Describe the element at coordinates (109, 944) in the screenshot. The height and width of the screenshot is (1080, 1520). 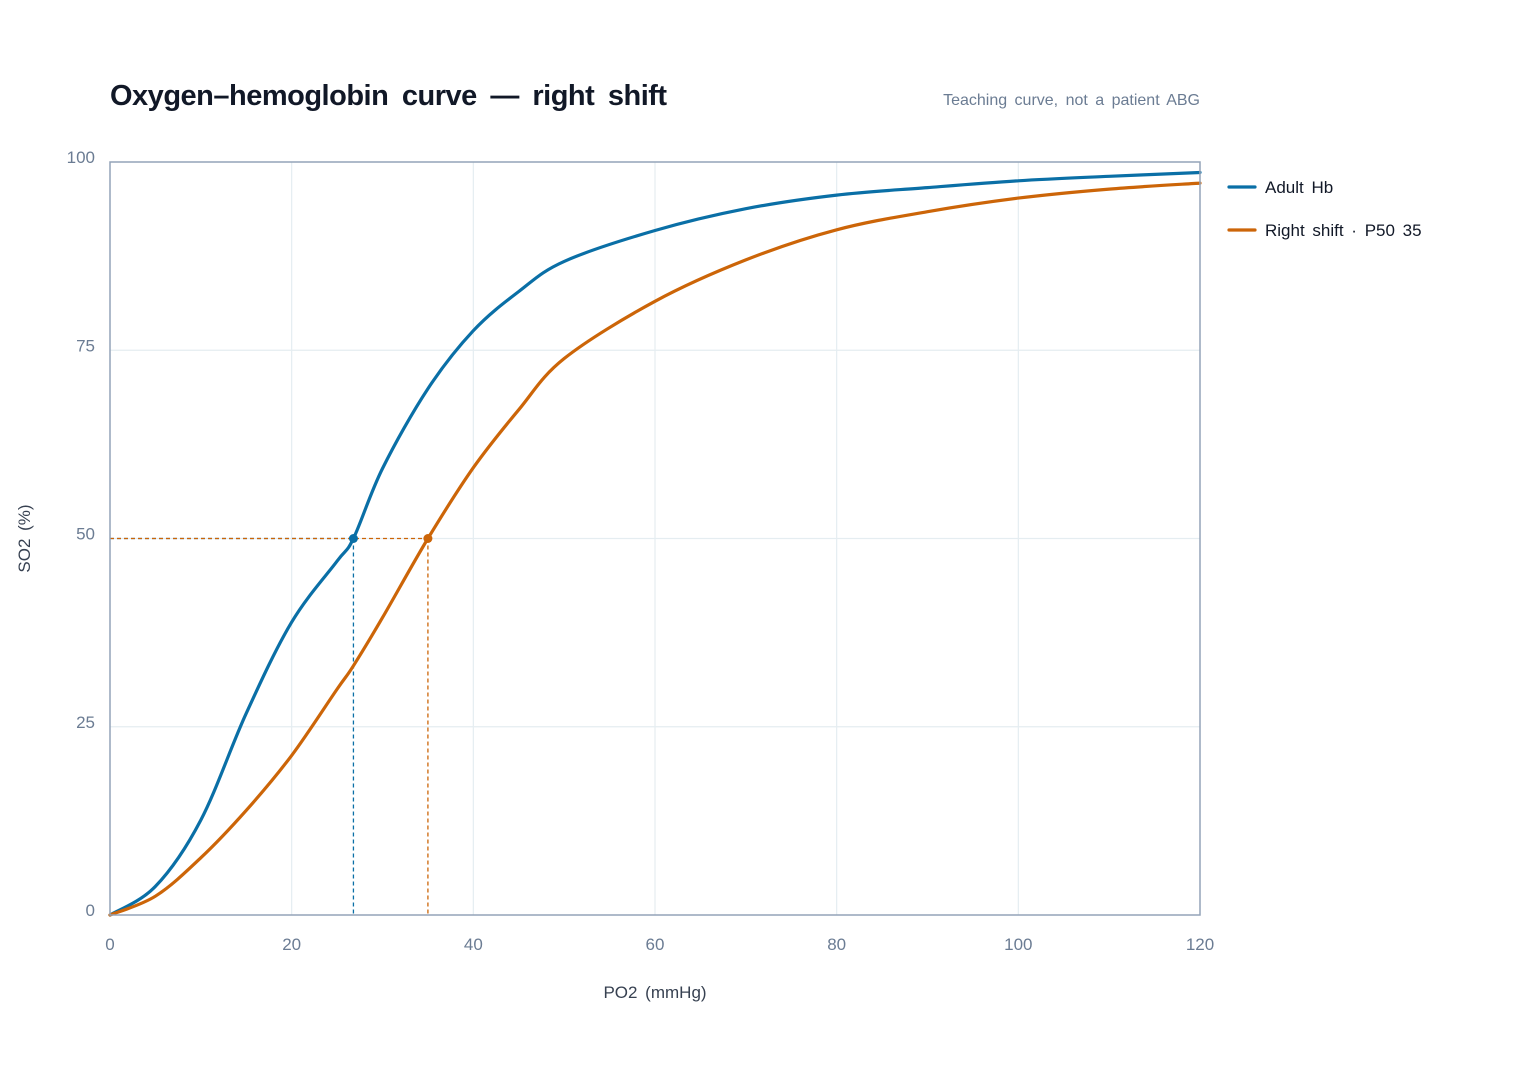
I see `x-tick-label: 0` at that location.